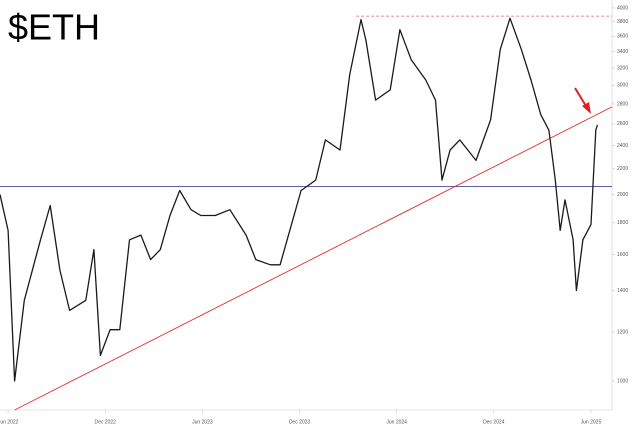 Image resolution: width=640 pixels, height=430 pixels. What do you see at coordinates (622, 52) in the screenshot?
I see `y-tick-label: 3400` at bounding box center [622, 52].